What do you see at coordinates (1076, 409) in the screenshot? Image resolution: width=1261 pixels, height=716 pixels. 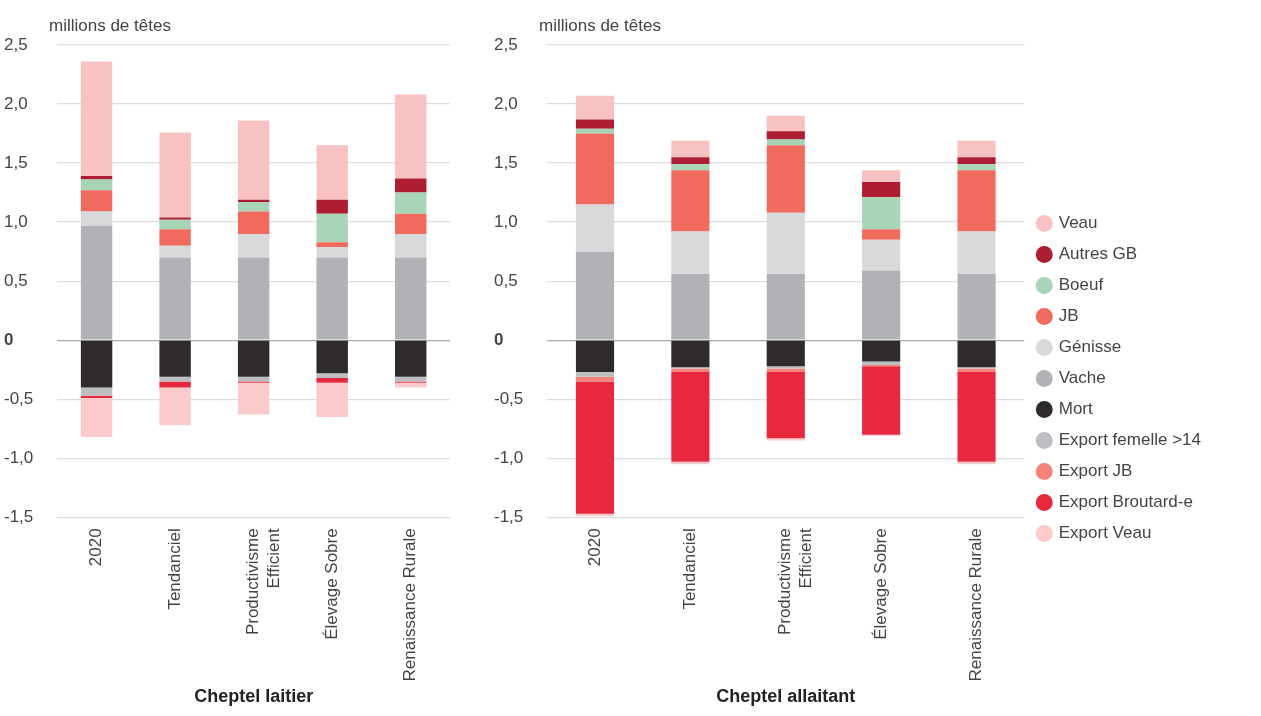 I see `legend-label: Mort` at bounding box center [1076, 409].